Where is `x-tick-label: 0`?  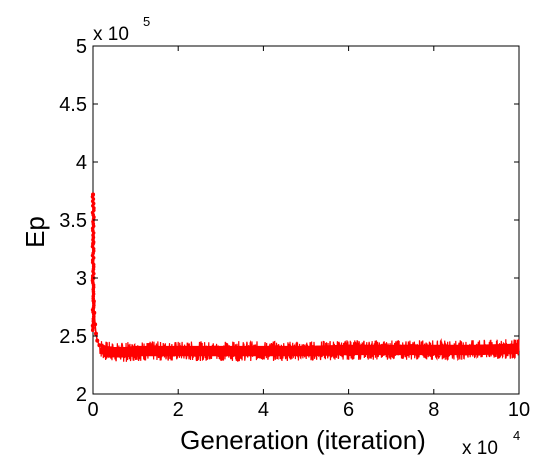 x-tick-label: 0 is located at coordinates (92, 410).